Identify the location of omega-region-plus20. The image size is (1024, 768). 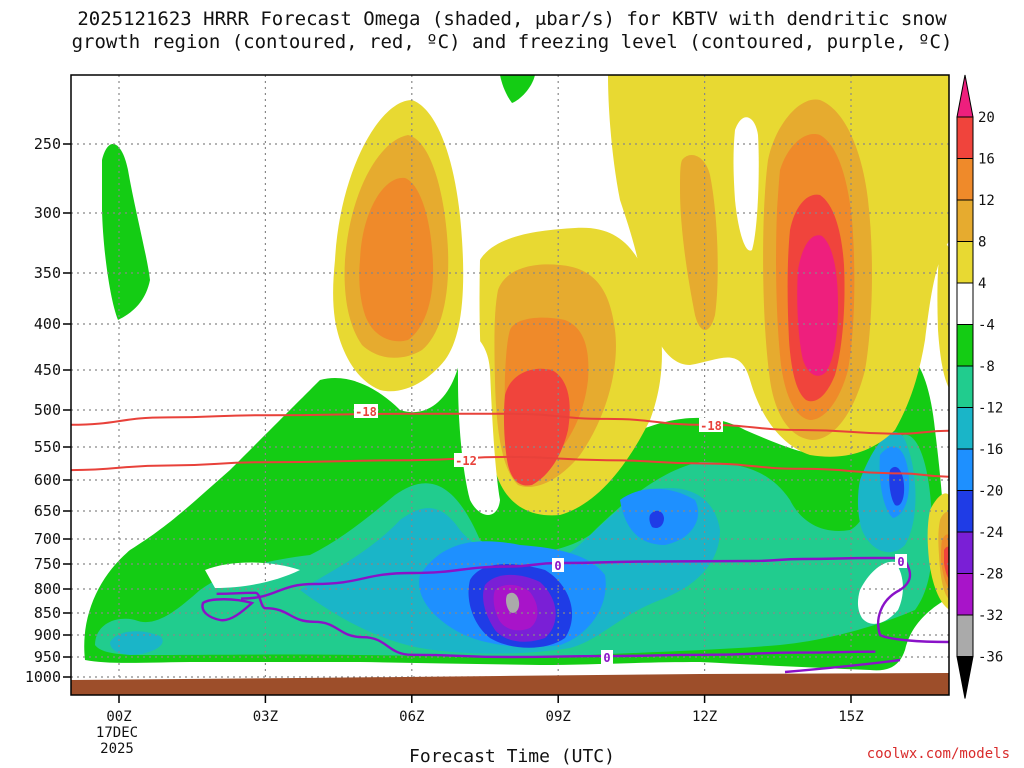
(817, 305).